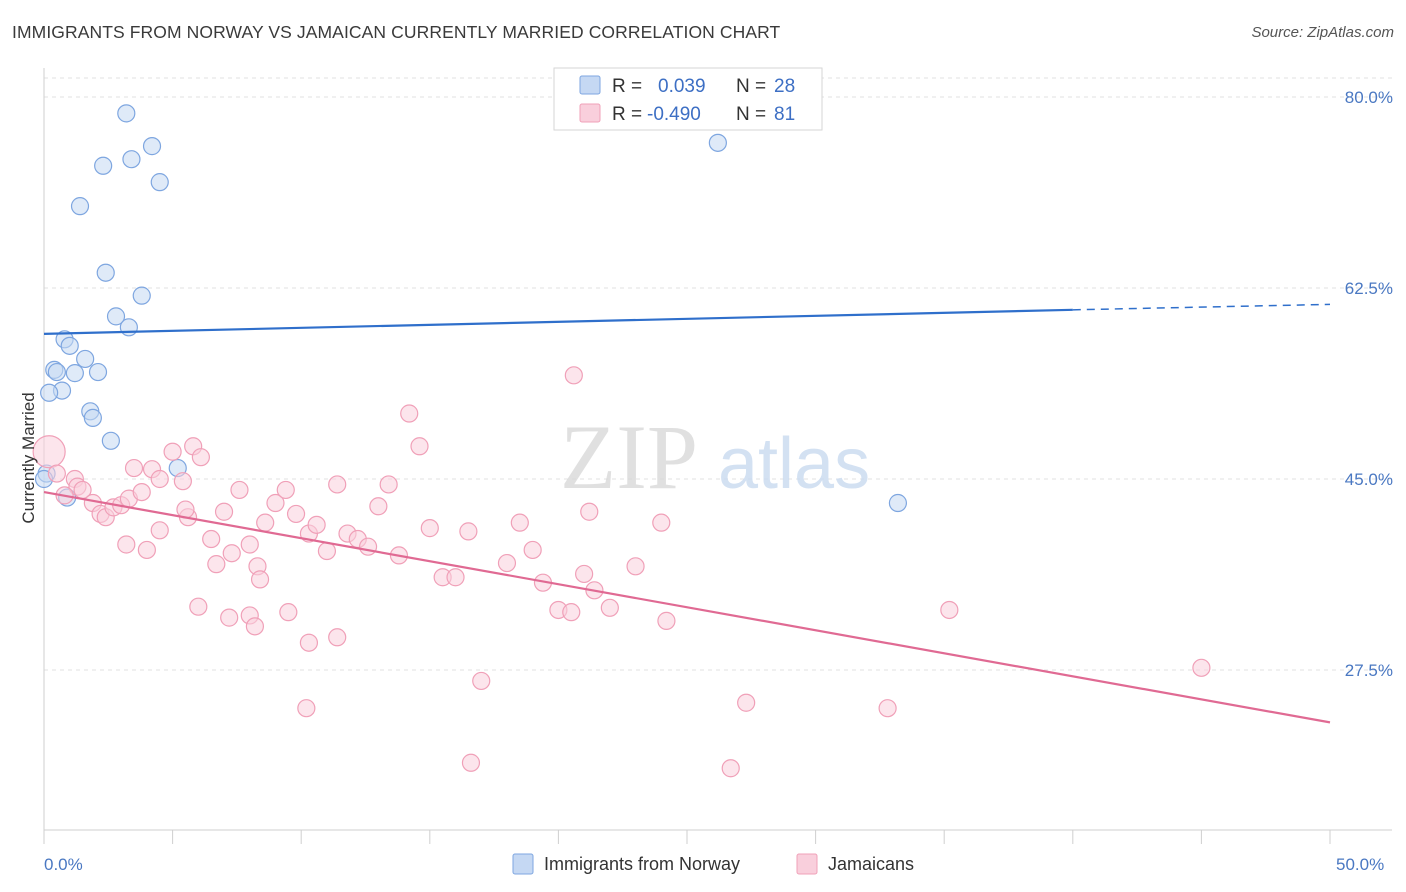 Image resolution: width=1406 pixels, height=892 pixels. What do you see at coordinates (1369, 288) in the screenshot?
I see `y-tick-label-2: 62.5%` at bounding box center [1369, 288].